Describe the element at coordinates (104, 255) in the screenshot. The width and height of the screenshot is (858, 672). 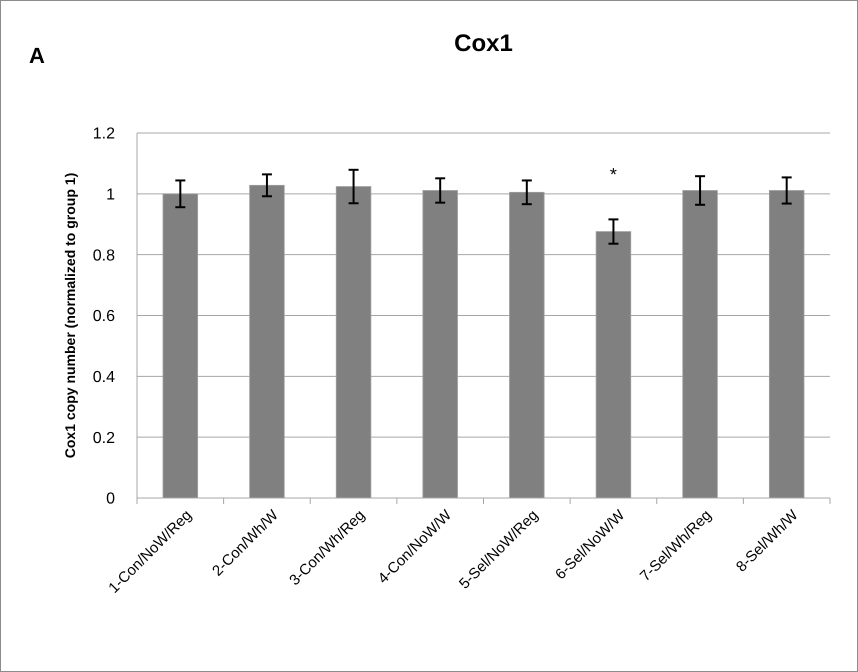
I see `y-tick-label: 0.8` at that location.